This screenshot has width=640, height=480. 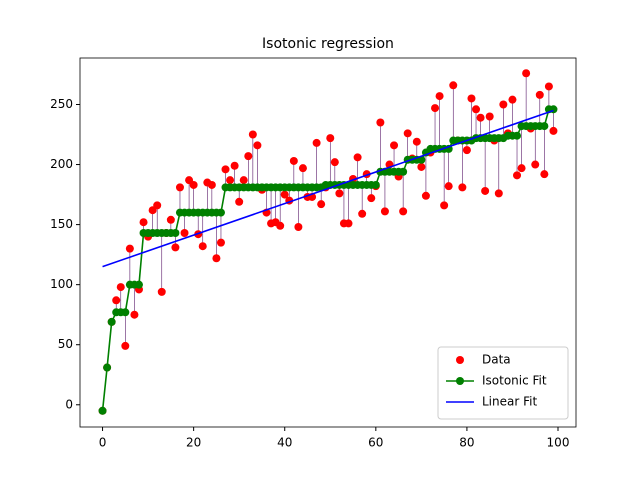 I want to click on x-tick-label: 20, so click(x=193, y=443).